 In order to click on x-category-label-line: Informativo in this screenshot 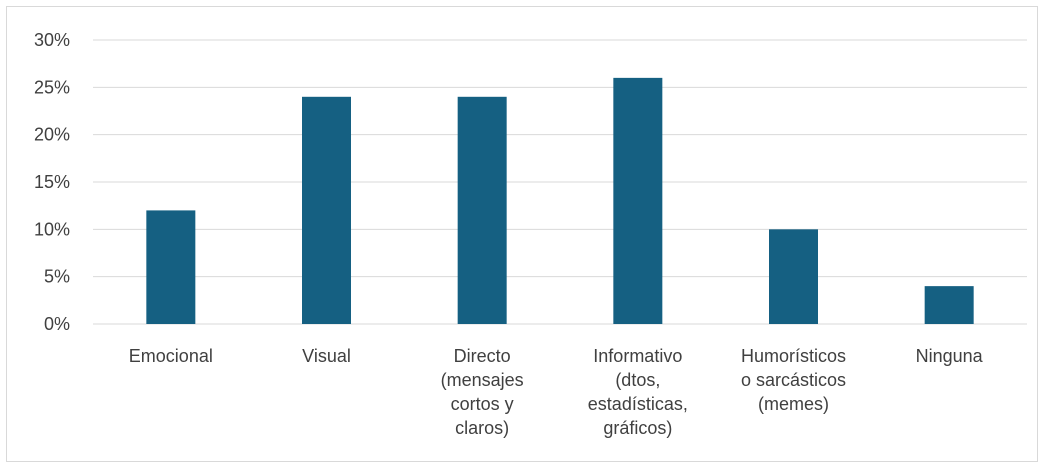, I will do `click(637, 356)`.